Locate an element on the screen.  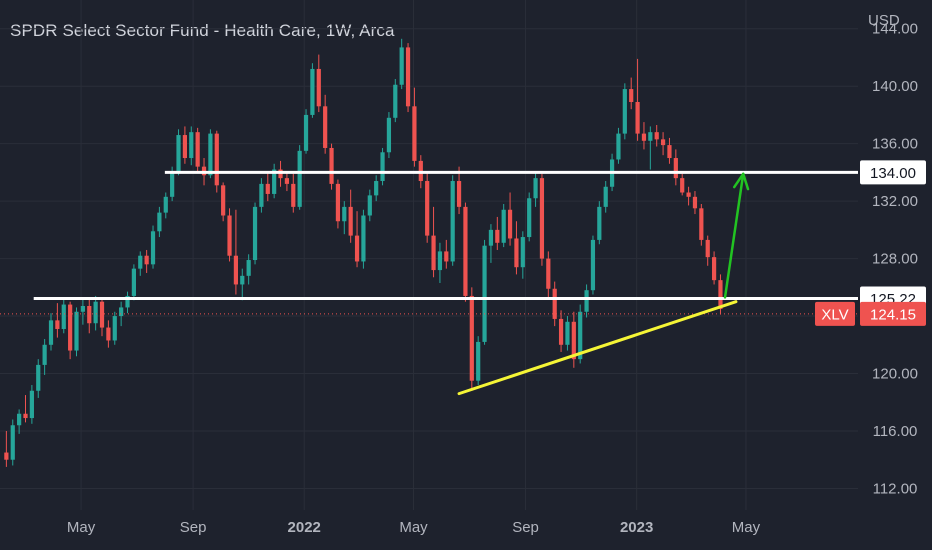
x-tick-label: May is located at coordinates (413, 527).